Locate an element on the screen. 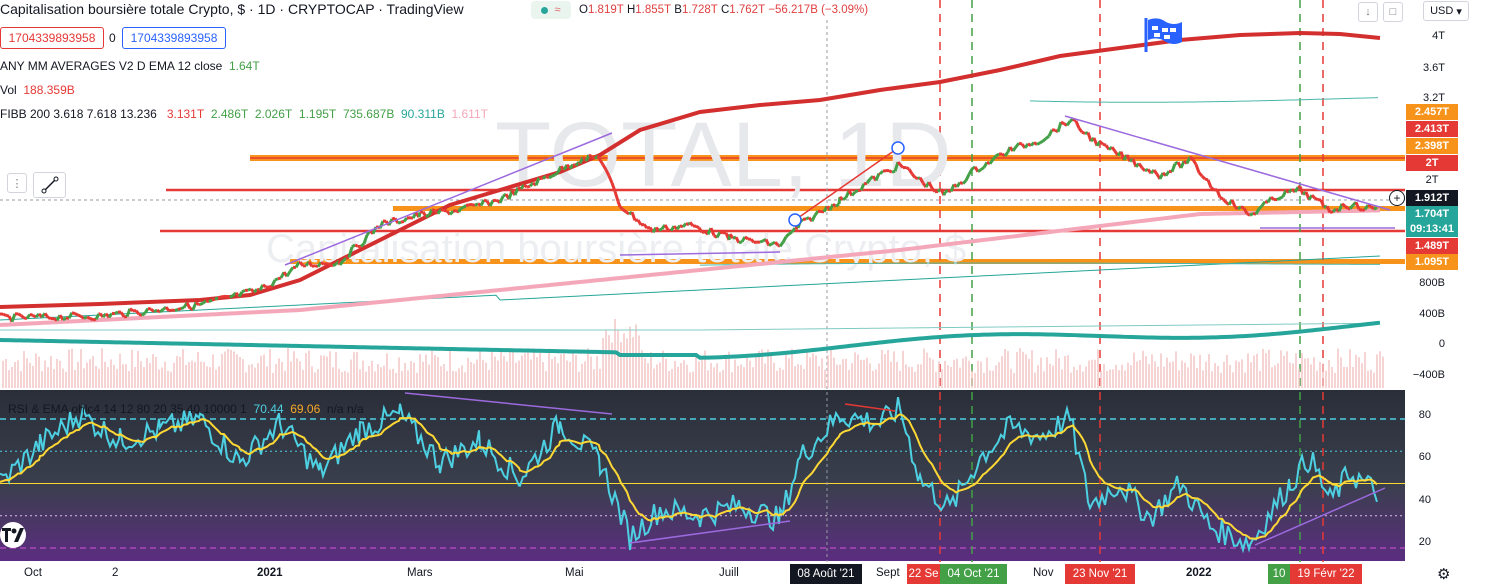 Image resolution: width=1489 pixels, height=584 pixels. volume-indicator-legend: Vol 188.359B is located at coordinates (37, 90).